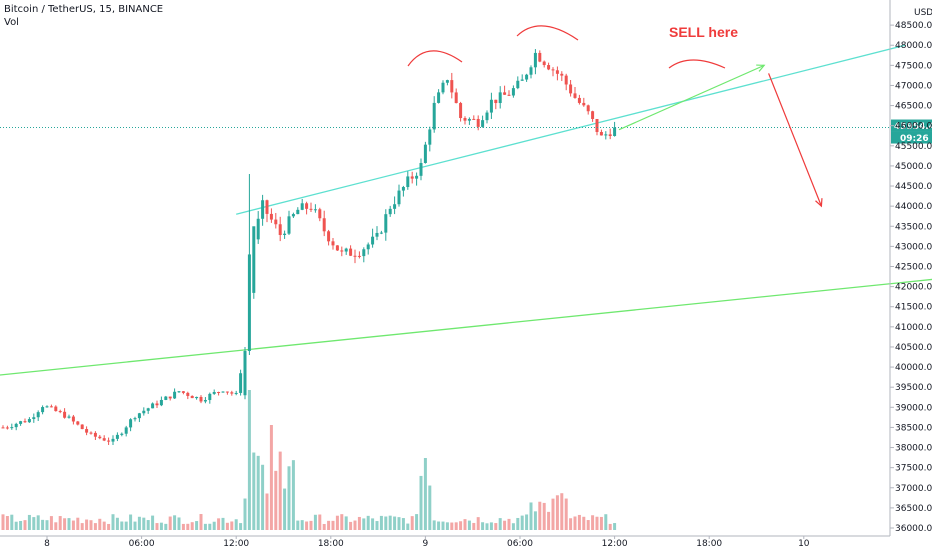 The image size is (932, 550). Describe the element at coordinates (913, 348) in the screenshot. I see `y-tick-label: 40500.00` at that location.